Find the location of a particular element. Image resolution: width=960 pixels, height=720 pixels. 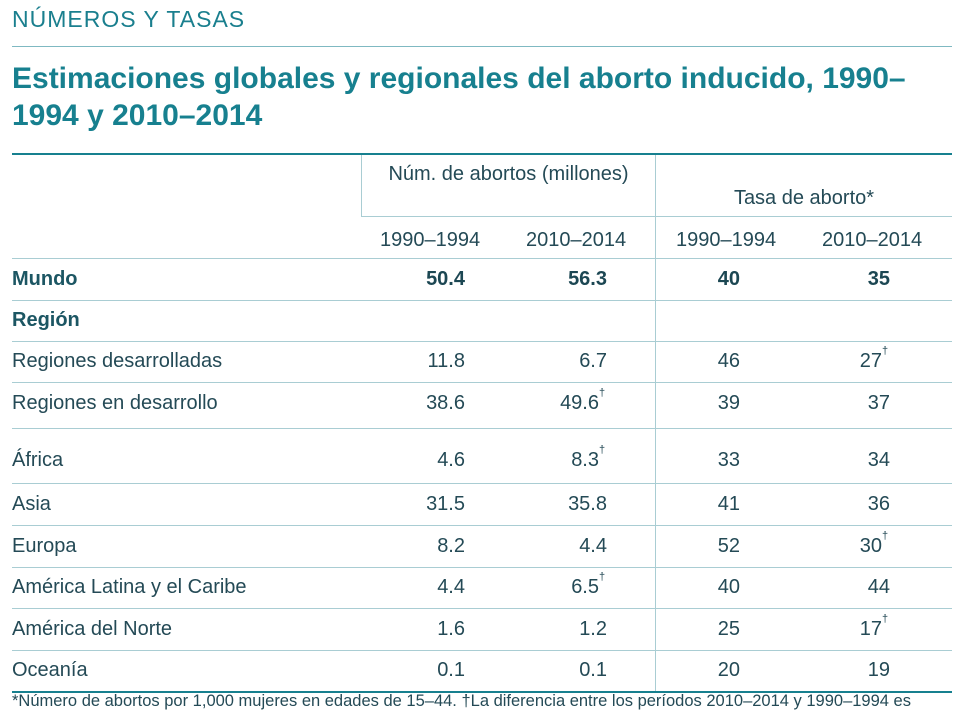

cell-value: 41 is located at coordinates (728, 504).